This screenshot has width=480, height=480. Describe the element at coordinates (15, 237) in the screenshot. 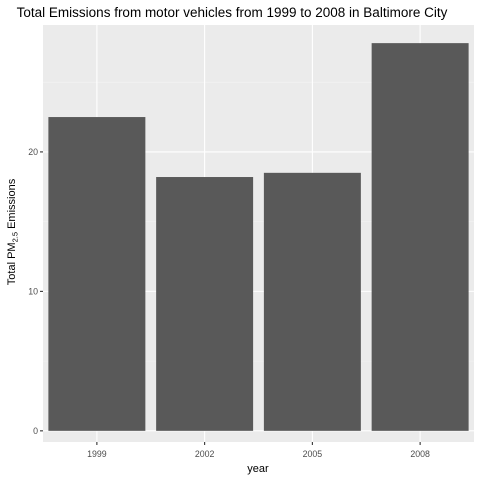

I see `y-axis-title-subscript: 2.5` at that location.